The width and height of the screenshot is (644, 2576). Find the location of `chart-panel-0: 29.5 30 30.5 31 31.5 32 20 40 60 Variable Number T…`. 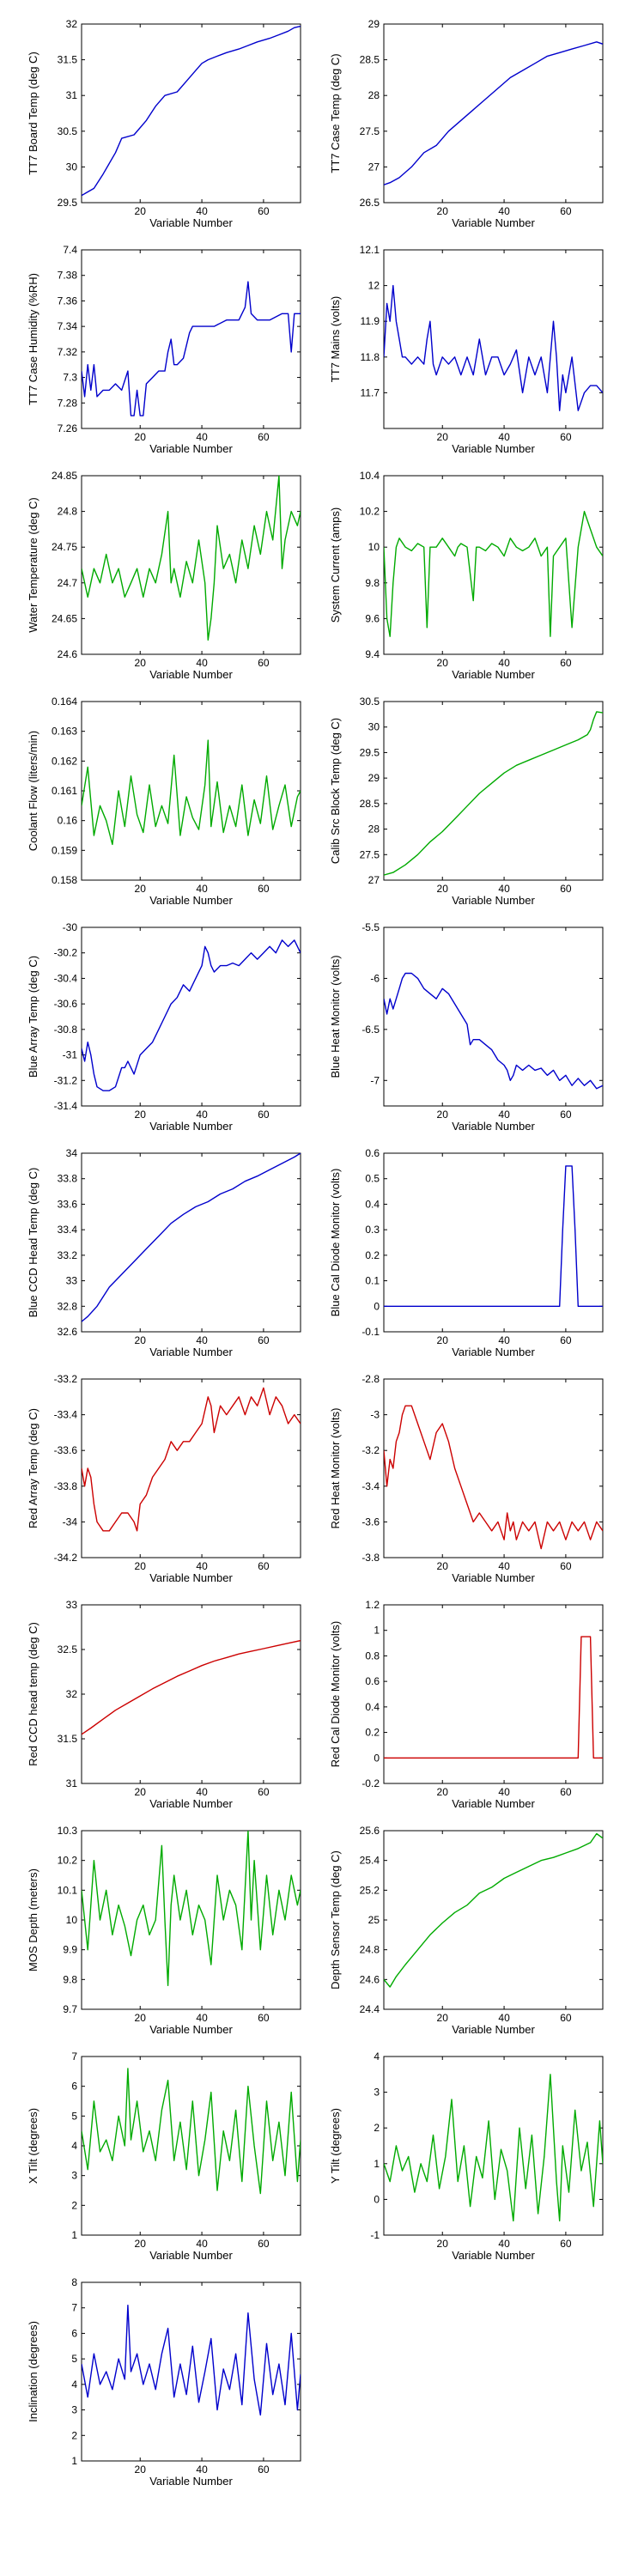

chart-panel-0: 29.5 30 30.5 31 31.5 32 20 40 60 Variable Number T… is located at coordinates (164, 123).